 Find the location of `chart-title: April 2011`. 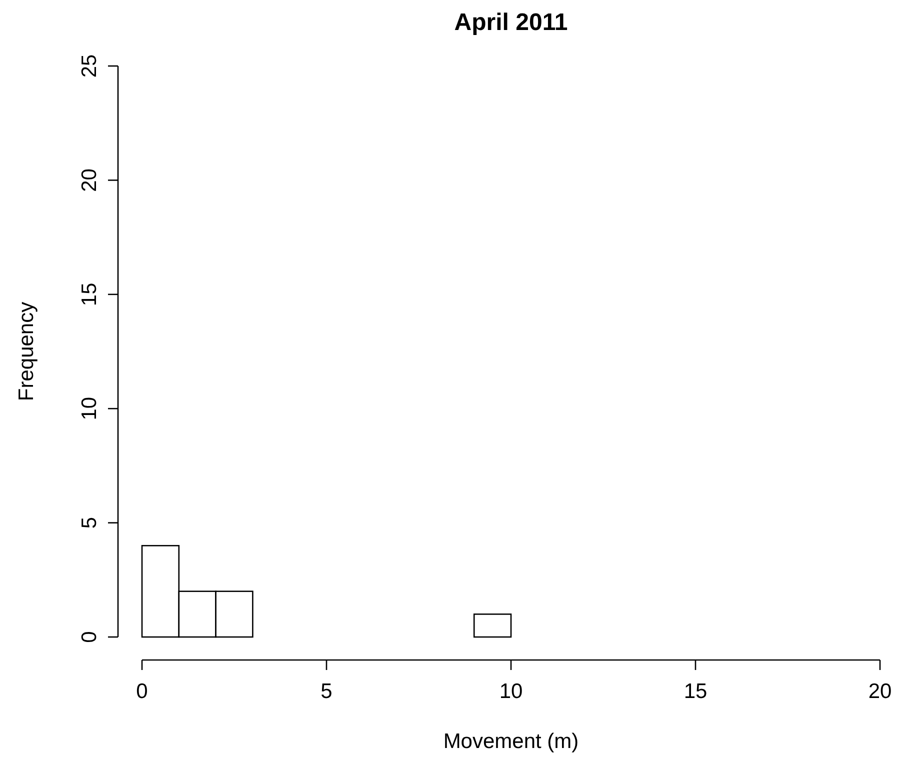

chart-title: April 2011 is located at coordinates (511, 22).